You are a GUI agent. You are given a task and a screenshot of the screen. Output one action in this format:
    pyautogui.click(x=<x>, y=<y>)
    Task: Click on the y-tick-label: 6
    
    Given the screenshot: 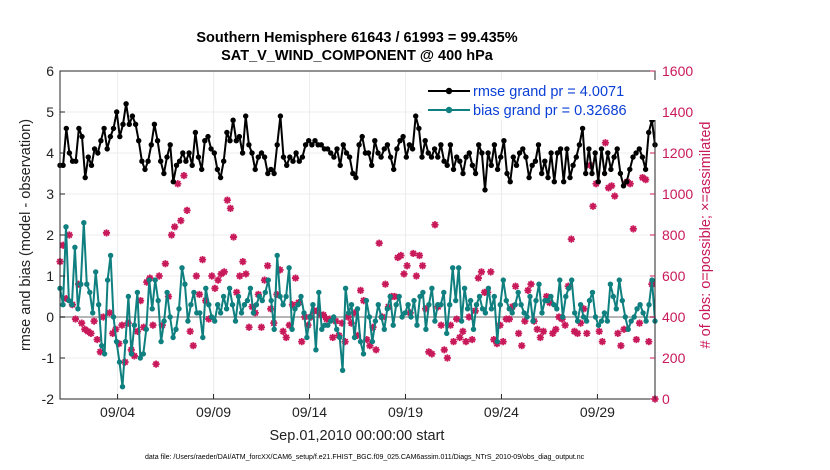 What is the action you would take?
    pyautogui.click(x=50, y=71)
    